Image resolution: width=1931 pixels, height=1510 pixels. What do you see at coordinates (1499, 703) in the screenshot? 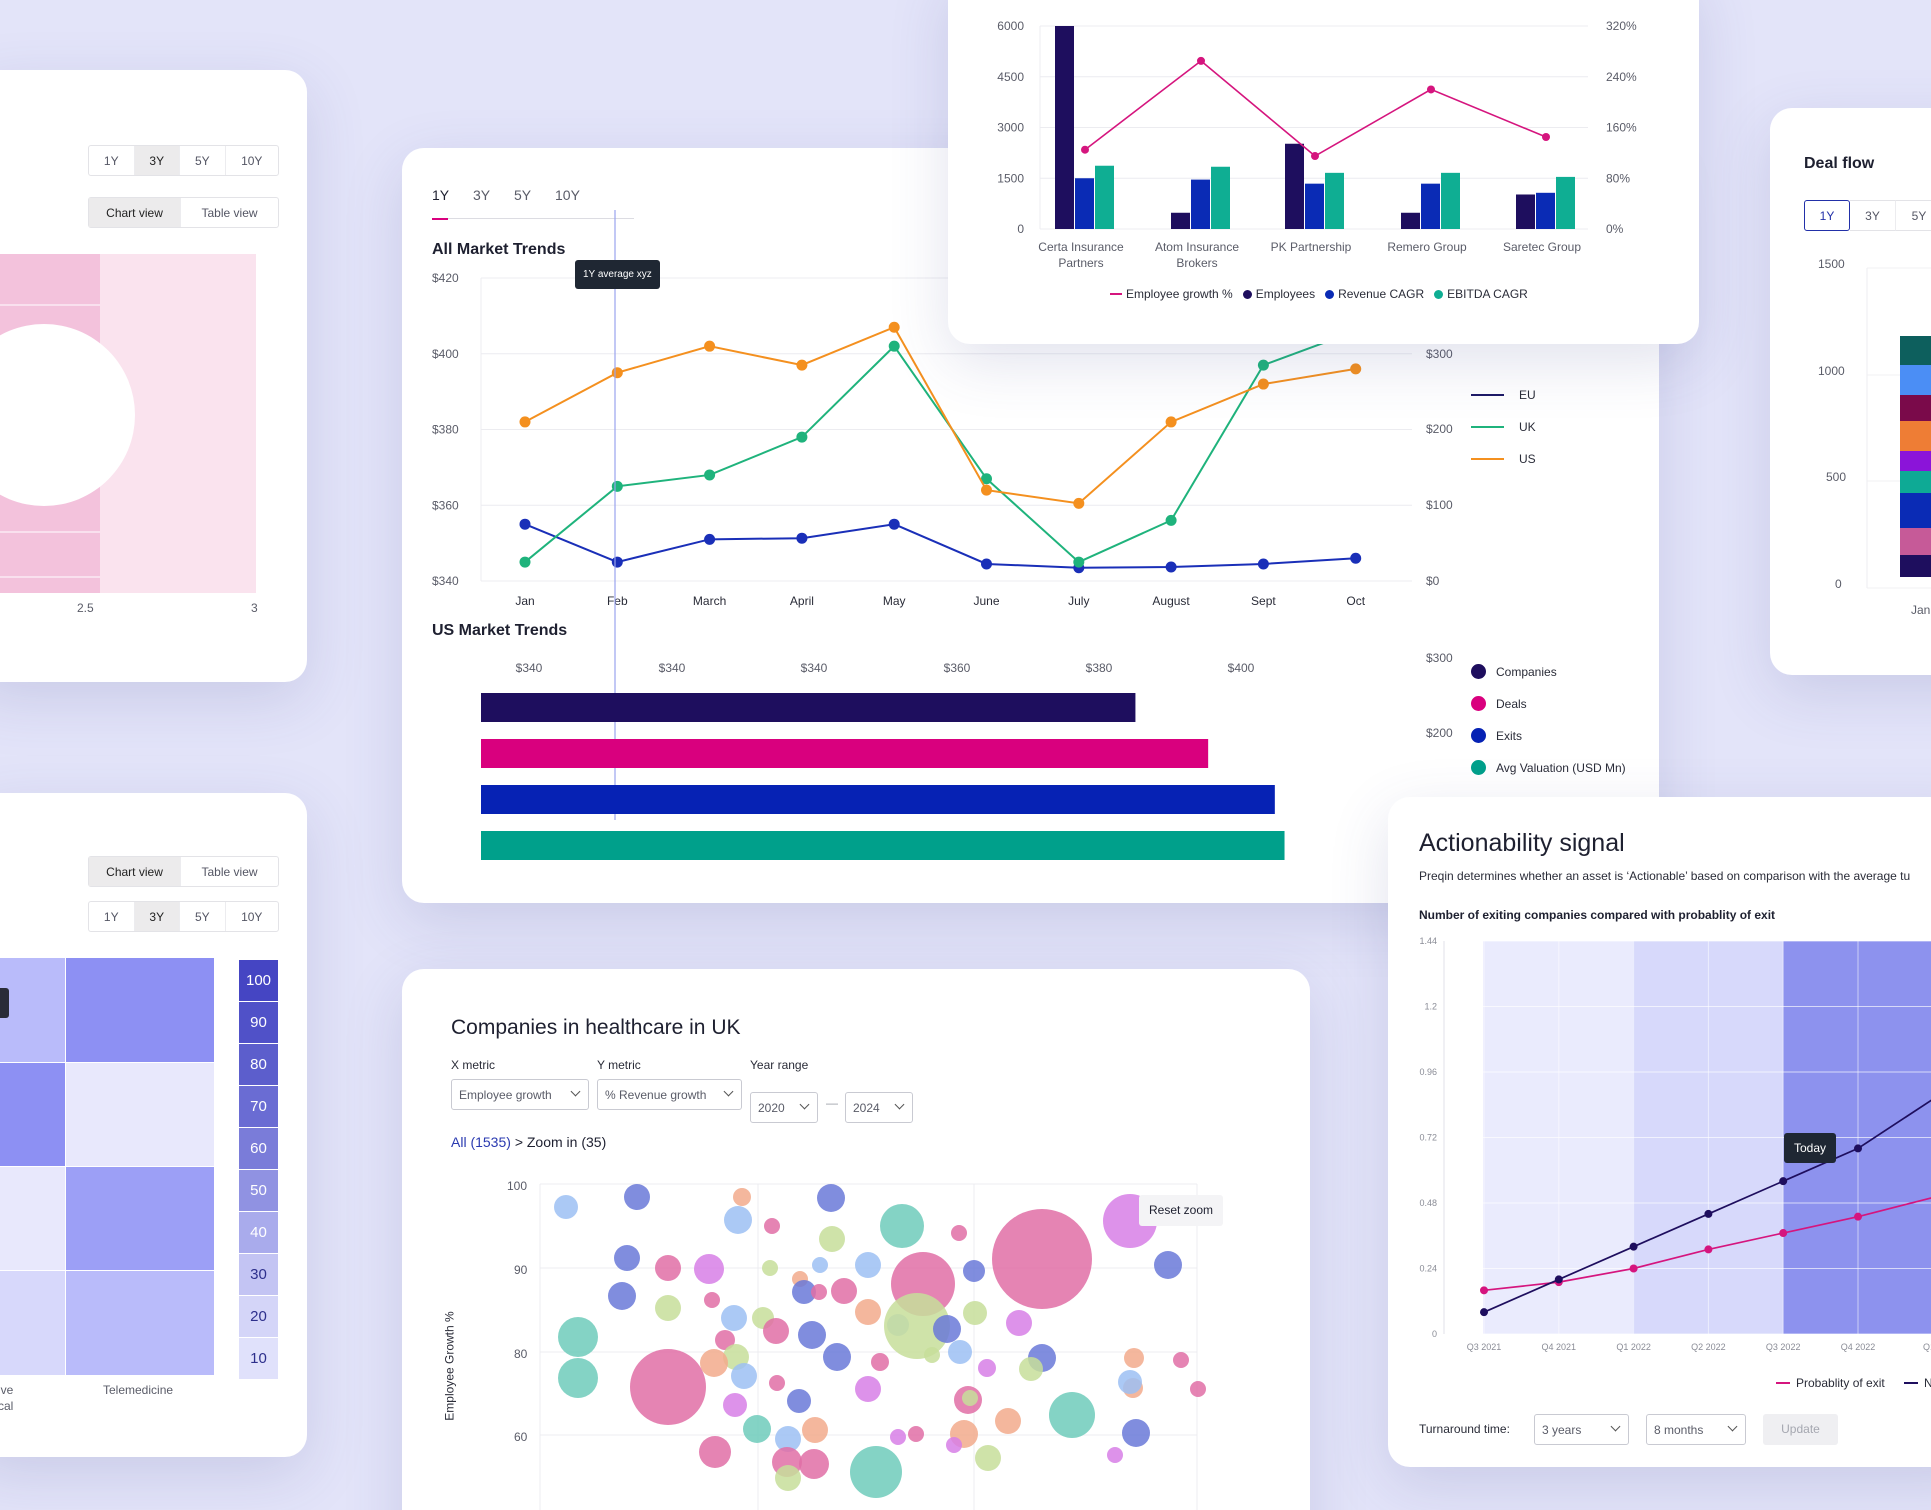
I see `legend-deals: Deals` at bounding box center [1499, 703].